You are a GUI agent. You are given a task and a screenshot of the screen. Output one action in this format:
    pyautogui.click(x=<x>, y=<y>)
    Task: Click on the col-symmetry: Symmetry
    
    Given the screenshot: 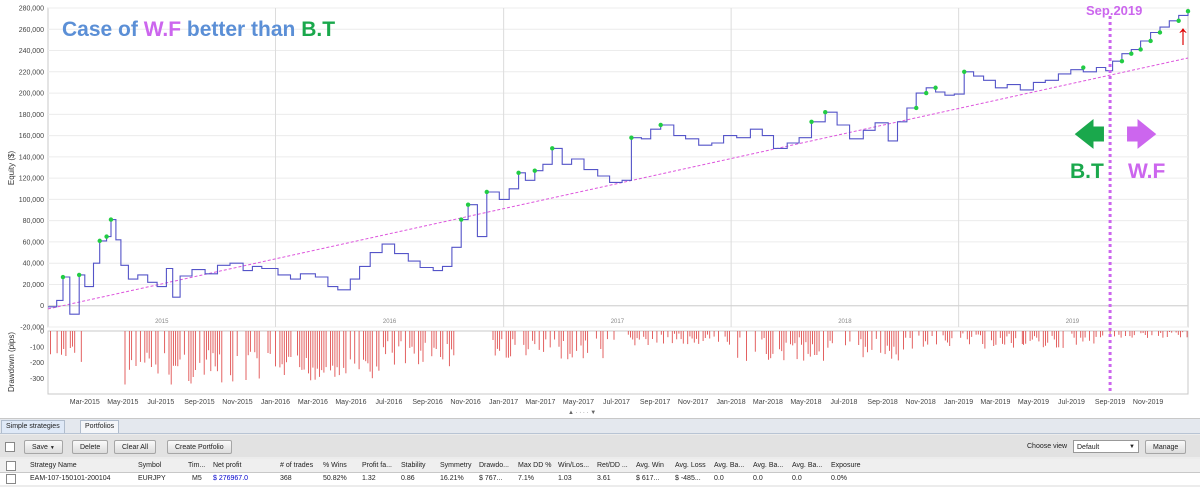 What is the action you would take?
    pyautogui.click(x=456, y=465)
    